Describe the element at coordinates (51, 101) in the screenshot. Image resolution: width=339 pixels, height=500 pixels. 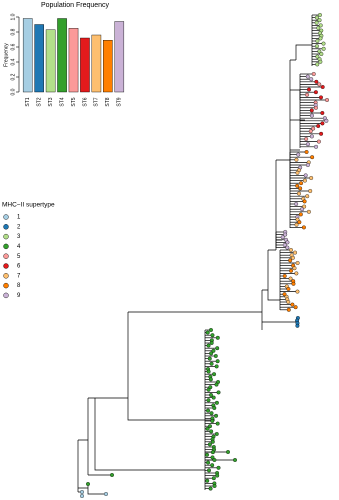
I see `x-tick-label: ST3` at that location.